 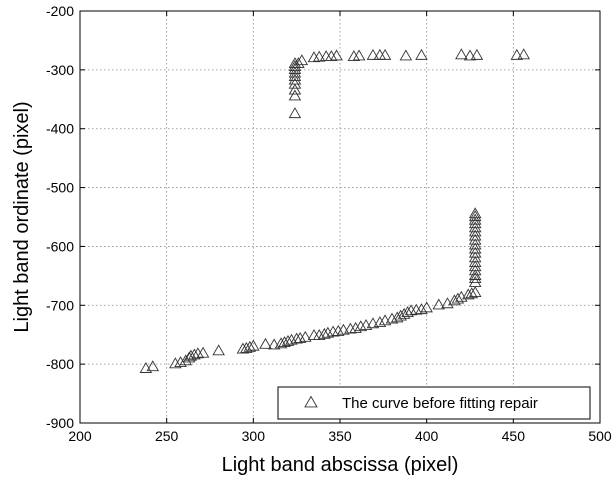 What do you see at coordinates (60, 217) in the screenshot?
I see `y-tick-labels: -900 -800 -700 -600 -500 -400 -300 -200` at bounding box center [60, 217].